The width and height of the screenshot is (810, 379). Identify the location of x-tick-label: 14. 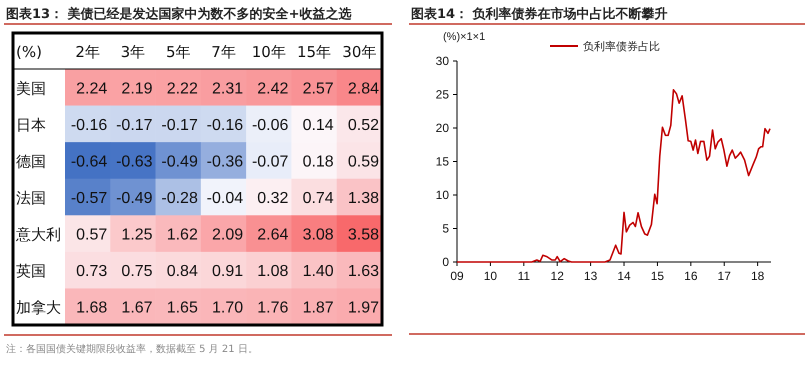
(624, 276).